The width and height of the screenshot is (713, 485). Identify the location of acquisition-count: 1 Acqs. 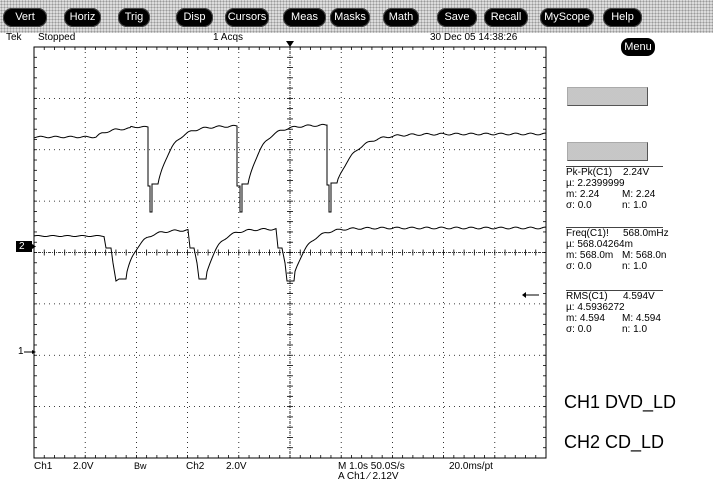
(228, 37).